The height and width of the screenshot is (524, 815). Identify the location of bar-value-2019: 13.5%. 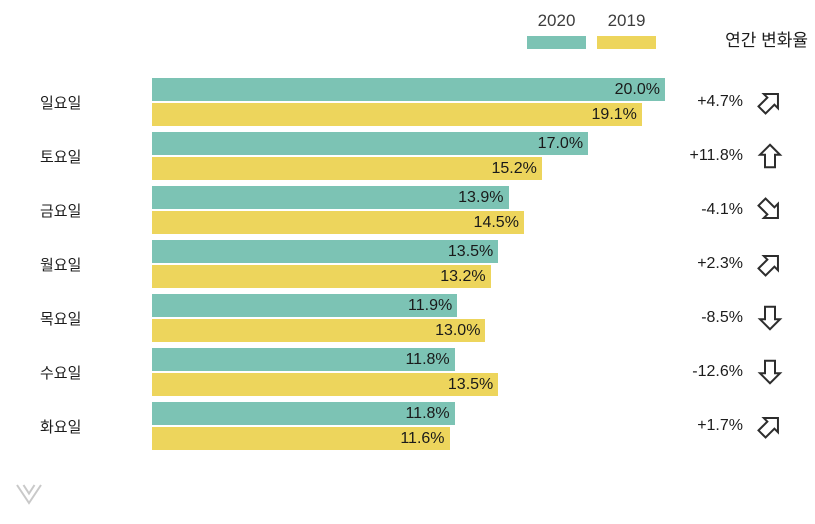
(470, 384).